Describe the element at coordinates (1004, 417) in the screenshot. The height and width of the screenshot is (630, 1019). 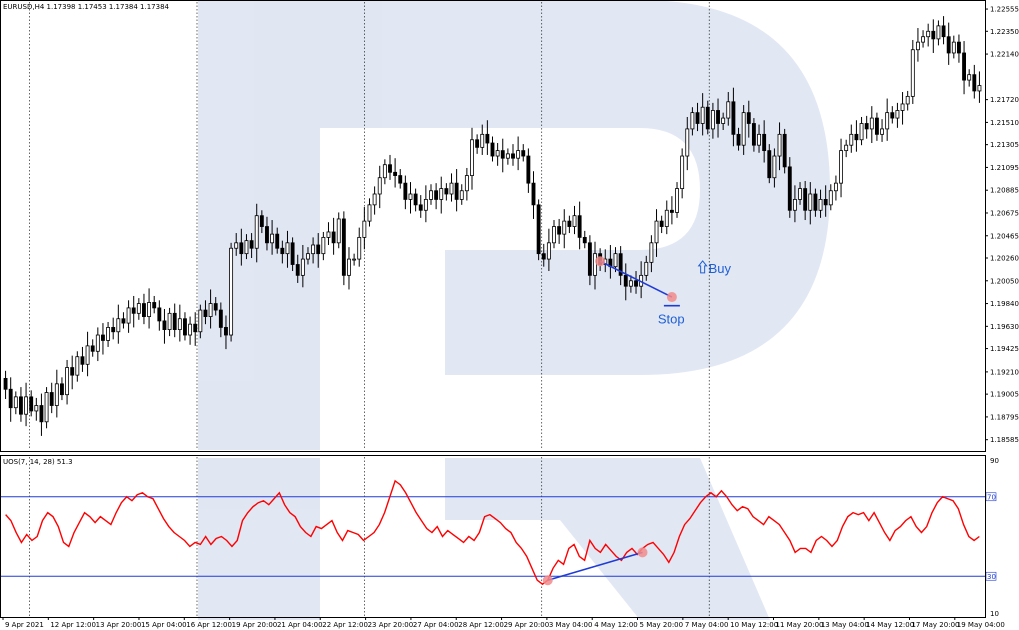
I see `price-tick-label: 1.18795` at that location.